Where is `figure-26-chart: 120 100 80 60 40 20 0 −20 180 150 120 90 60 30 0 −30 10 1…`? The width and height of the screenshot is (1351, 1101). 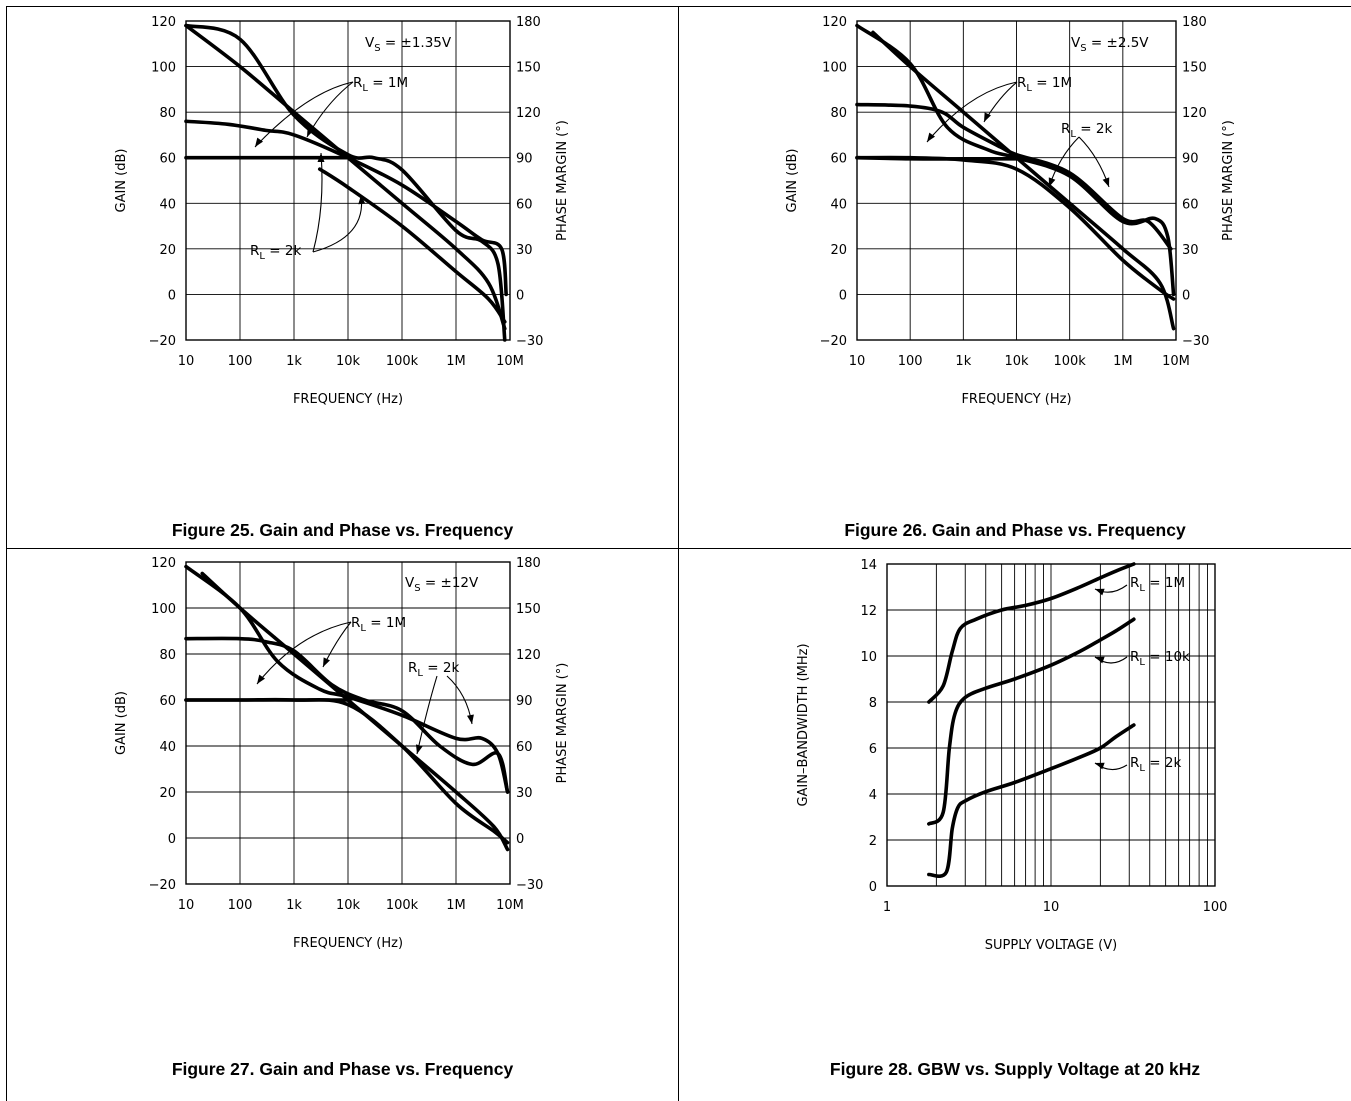
figure-26-chart: 120 100 80 60 40 20 0 −20 180 150 120 90 60 30 0 −30 10 1… is located at coordinates (1010, 211).